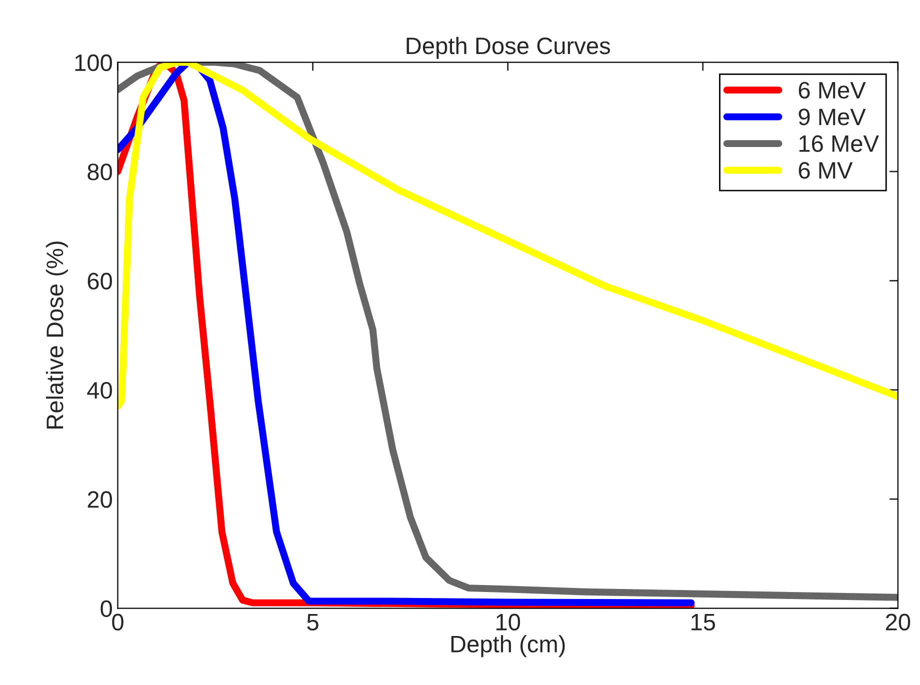 This screenshot has height=685, width=920. Describe the element at coordinates (832, 117) in the screenshot. I see `legend-label: 9 MeV` at that location.